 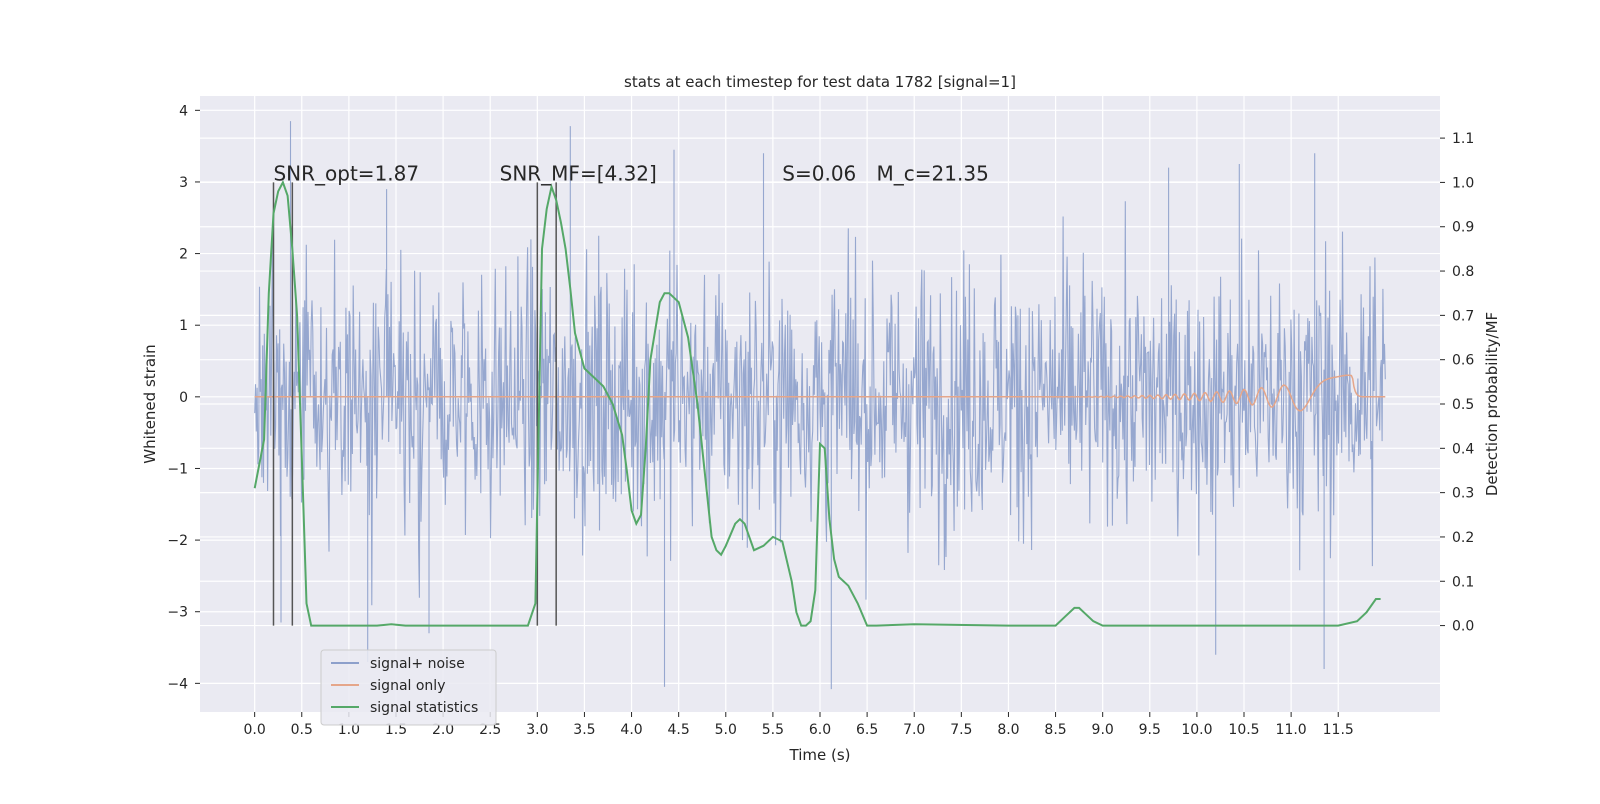 What do you see at coordinates (1291, 730) in the screenshot?
I see `x-tick-label: 11.0` at bounding box center [1291, 730].